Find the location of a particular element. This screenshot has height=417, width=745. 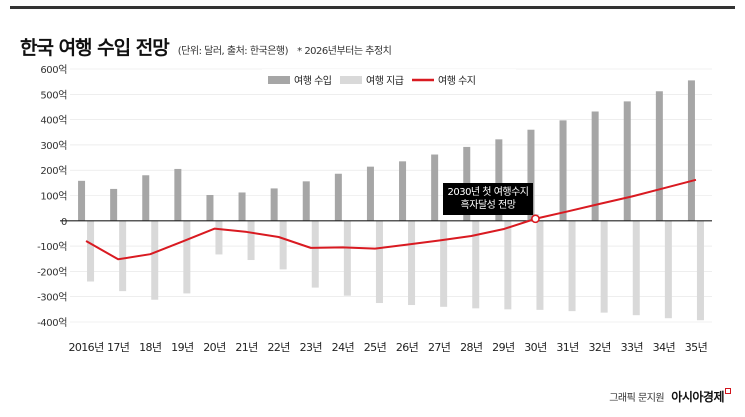

x-tick-label: 24년 is located at coordinates (343, 347).